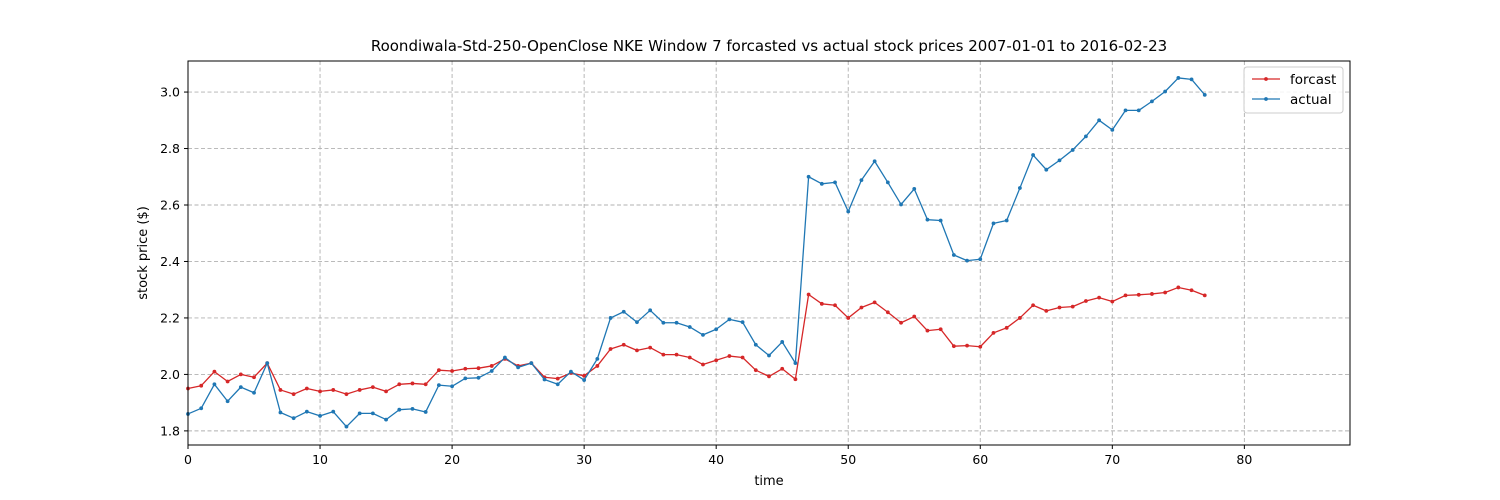 The image size is (1500, 500). What do you see at coordinates (143, 253) in the screenshot?
I see `y-axis-label: stock price ($)` at bounding box center [143, 253].